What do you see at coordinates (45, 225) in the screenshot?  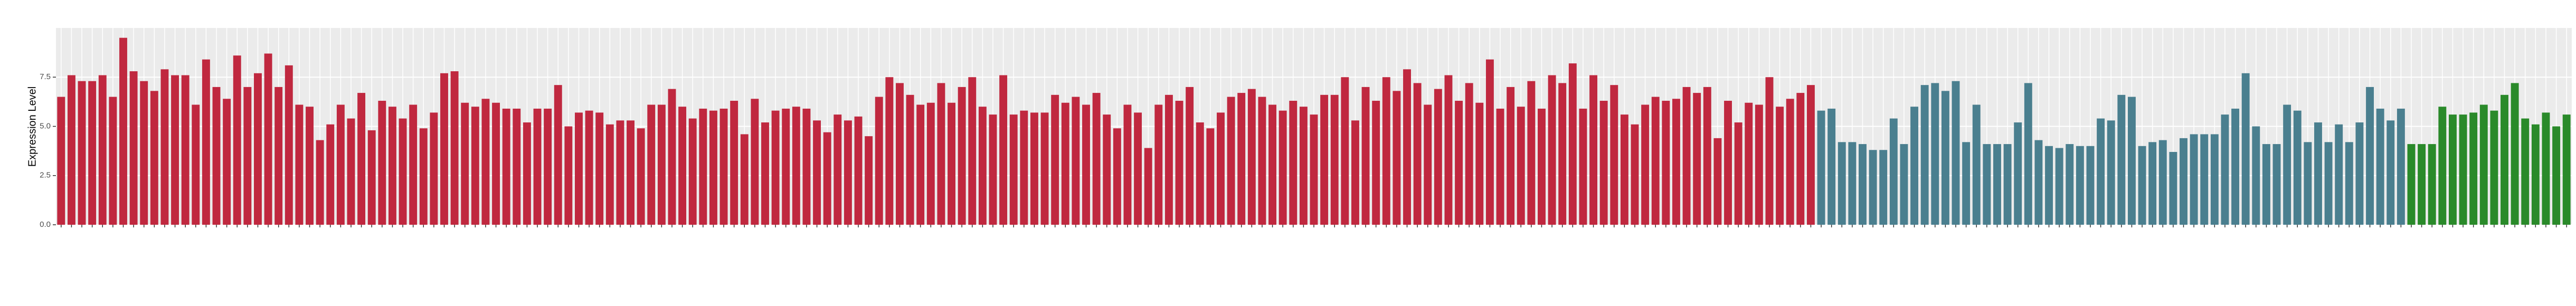 I see `y-tick-label: 0.0` at bounding box center [45, 225].